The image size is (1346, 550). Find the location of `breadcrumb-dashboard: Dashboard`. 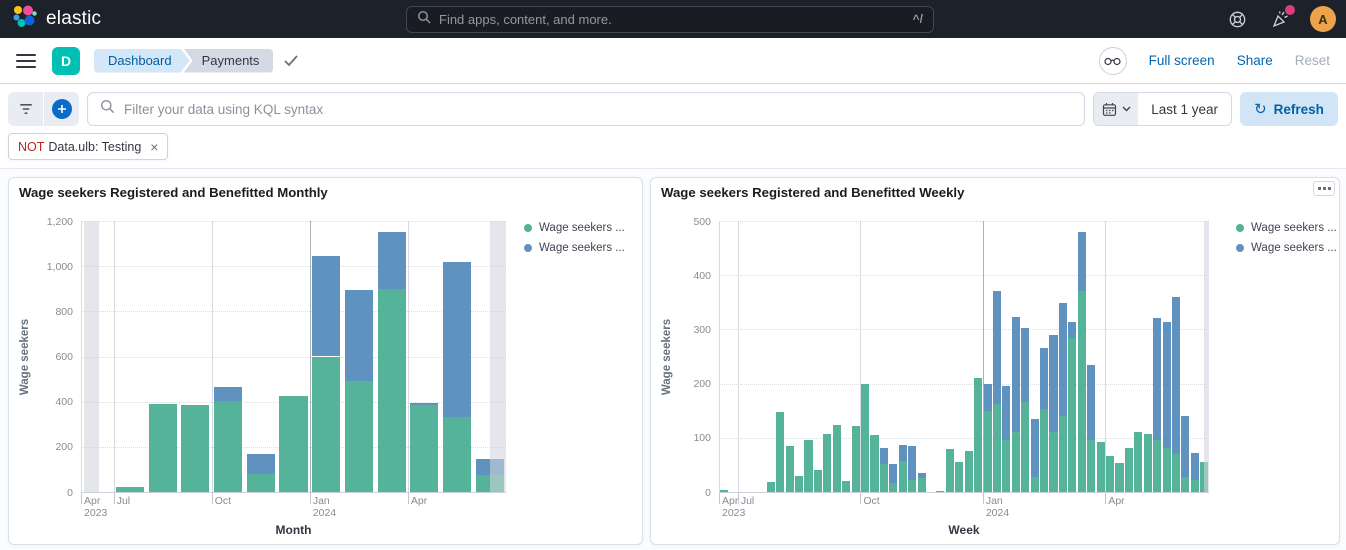

breadcrumb-dashboard: Dashboard is located at coordinates (142, 61).